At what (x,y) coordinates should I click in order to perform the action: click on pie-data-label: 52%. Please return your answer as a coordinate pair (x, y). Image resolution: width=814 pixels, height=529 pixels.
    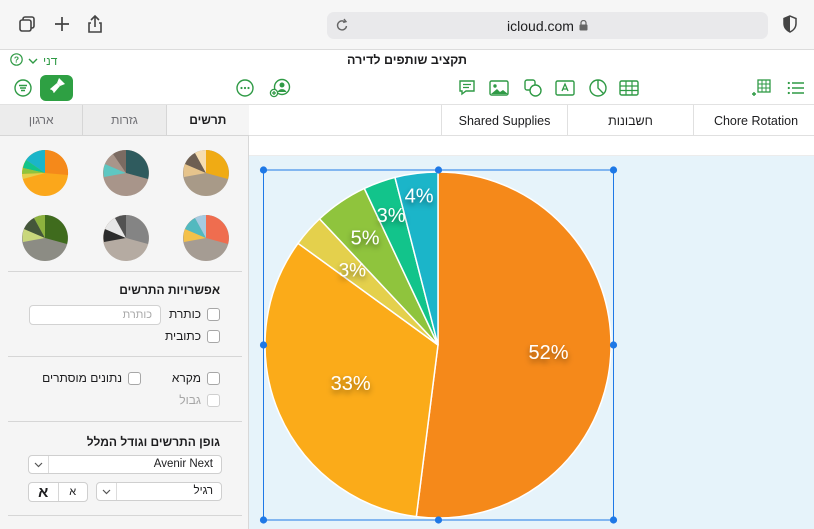
    Looking at the image, I should click on (548, 353).